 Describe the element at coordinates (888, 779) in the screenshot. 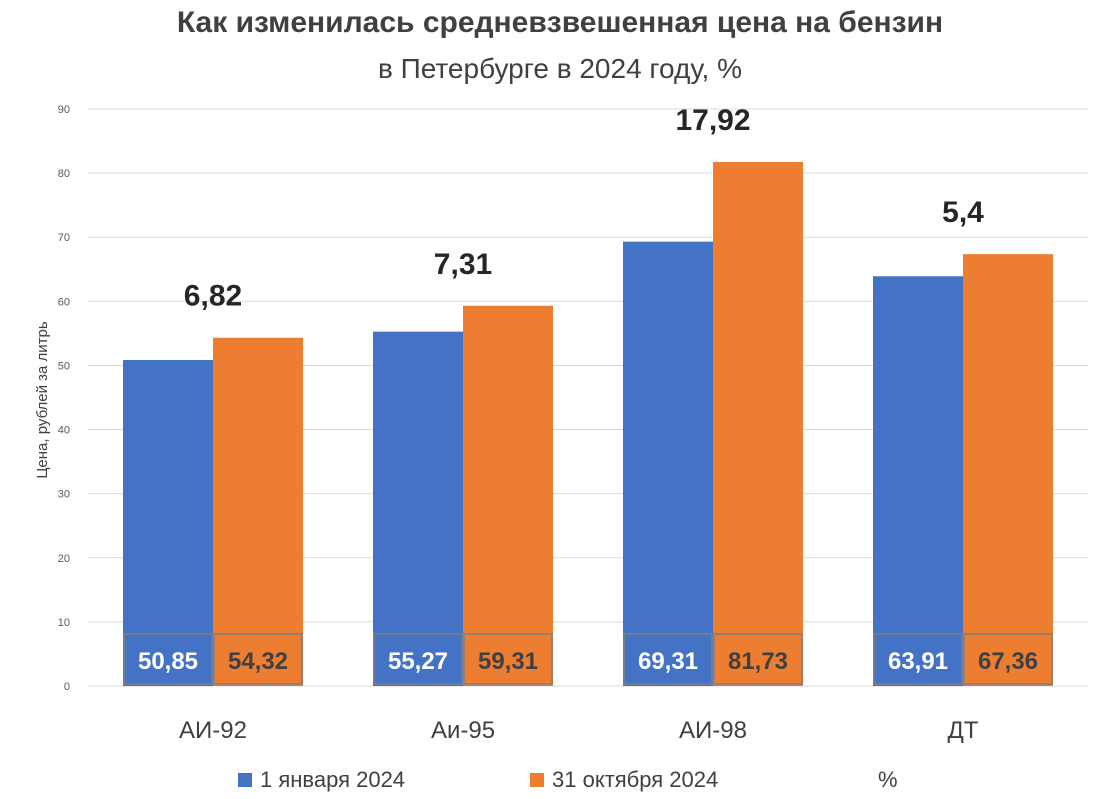

I see `legend-label: %` at that location.